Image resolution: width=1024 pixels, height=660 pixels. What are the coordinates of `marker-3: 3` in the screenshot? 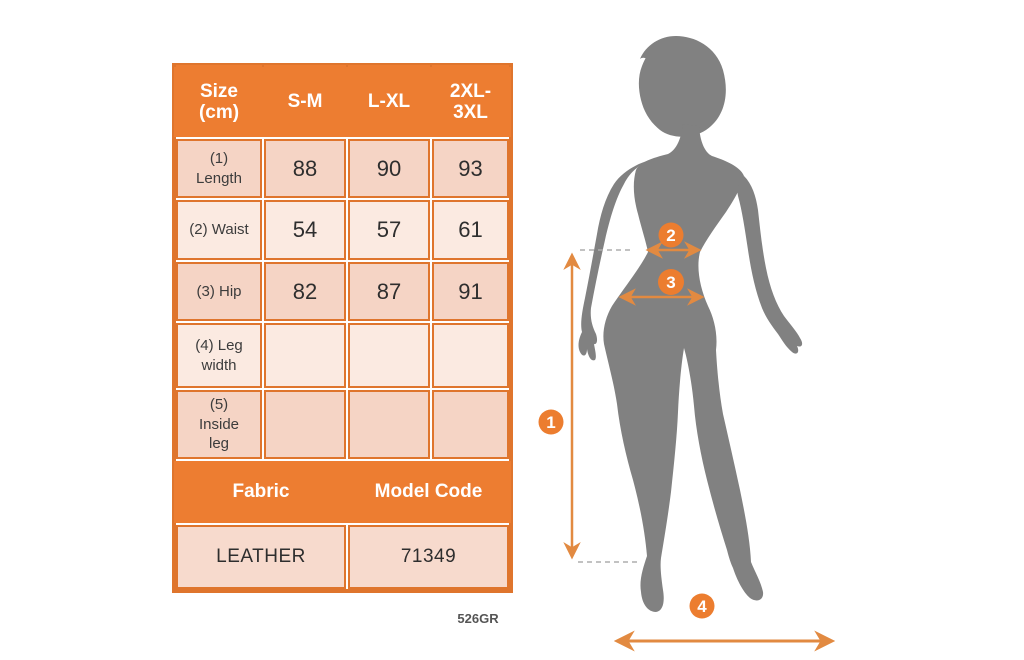 It's located at (671, 282).